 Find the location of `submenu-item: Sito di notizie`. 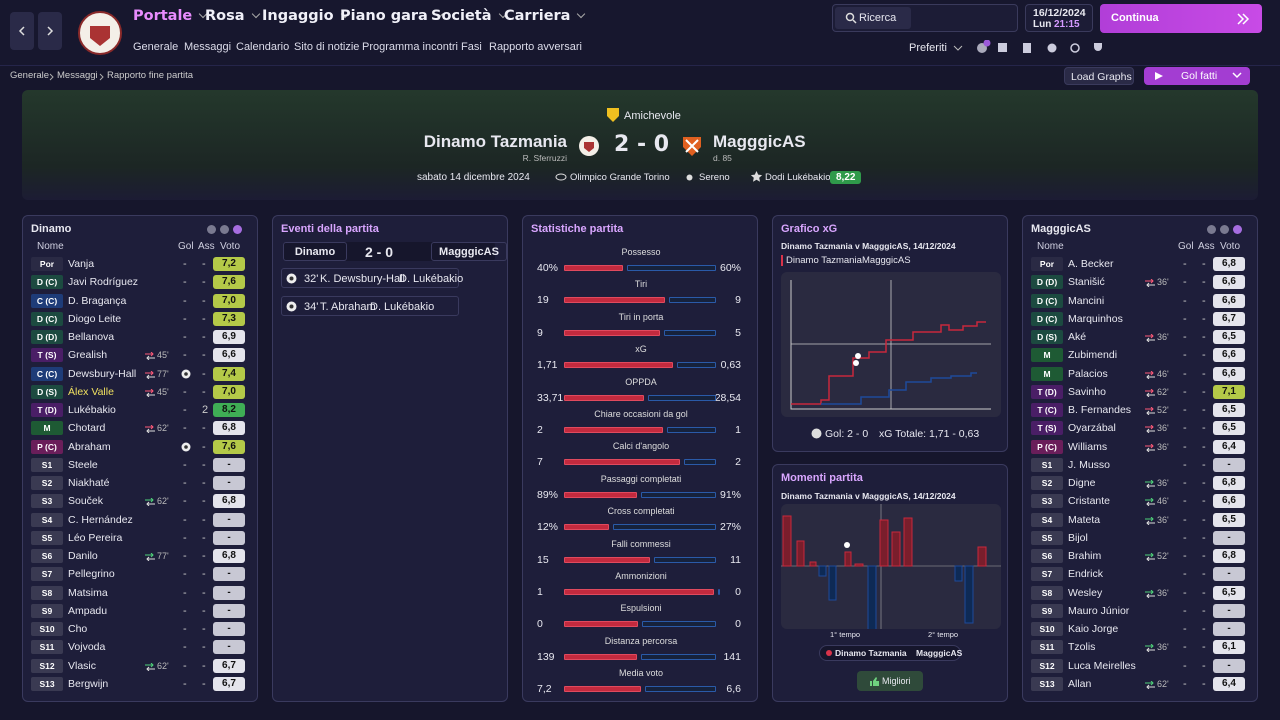

submenu-item: Sito di notizie is located at coordinates (327, 47).